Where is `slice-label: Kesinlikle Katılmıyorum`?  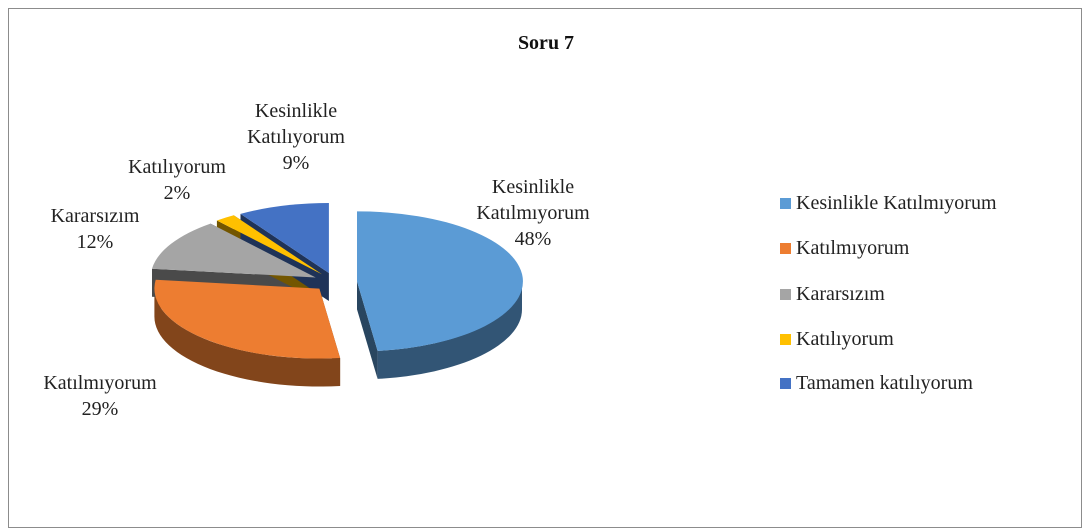 slice-label: Kesinlikle Katılmıyorum is located at coordinates (533, 200).